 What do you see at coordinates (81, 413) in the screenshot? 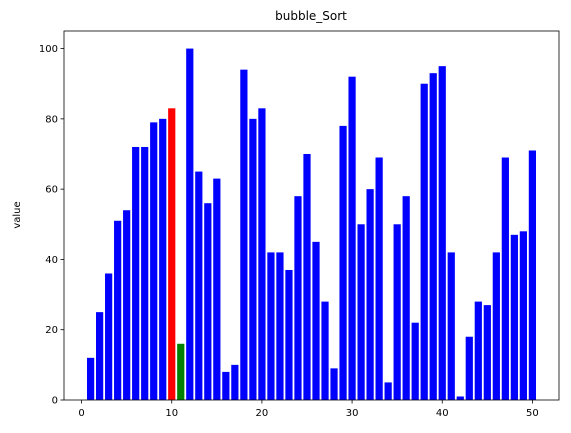
I see `x-tick-label-0: 0` at bounding box center [81, 413].